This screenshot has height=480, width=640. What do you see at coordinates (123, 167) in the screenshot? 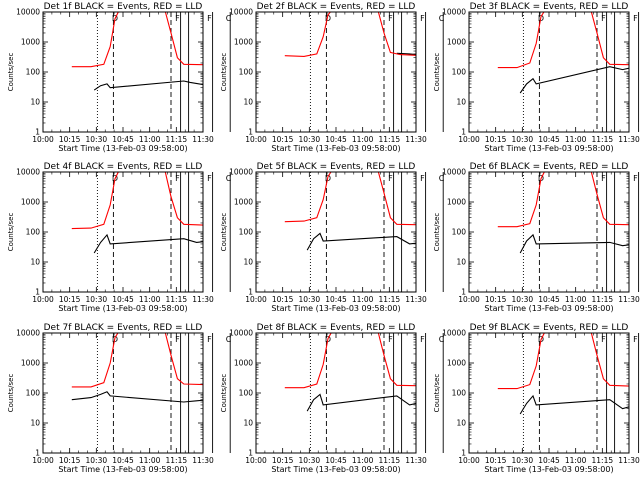
I see `panel-title: Det 4f BLACK = Events, RED = LLD` at bounding box center [123, 167].